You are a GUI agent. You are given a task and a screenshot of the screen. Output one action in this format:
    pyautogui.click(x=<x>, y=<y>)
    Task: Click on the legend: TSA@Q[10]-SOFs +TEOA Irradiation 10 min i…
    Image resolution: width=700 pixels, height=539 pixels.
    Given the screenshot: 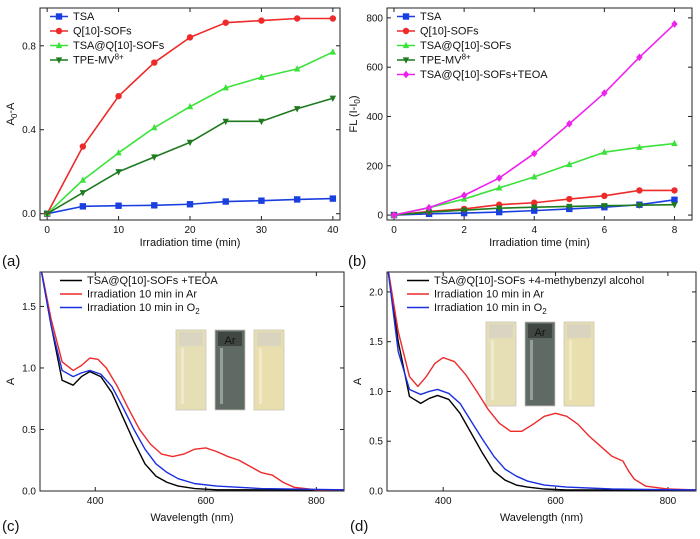 What is the action you would take?
    pyautogui.click(x=139, y=295)
    